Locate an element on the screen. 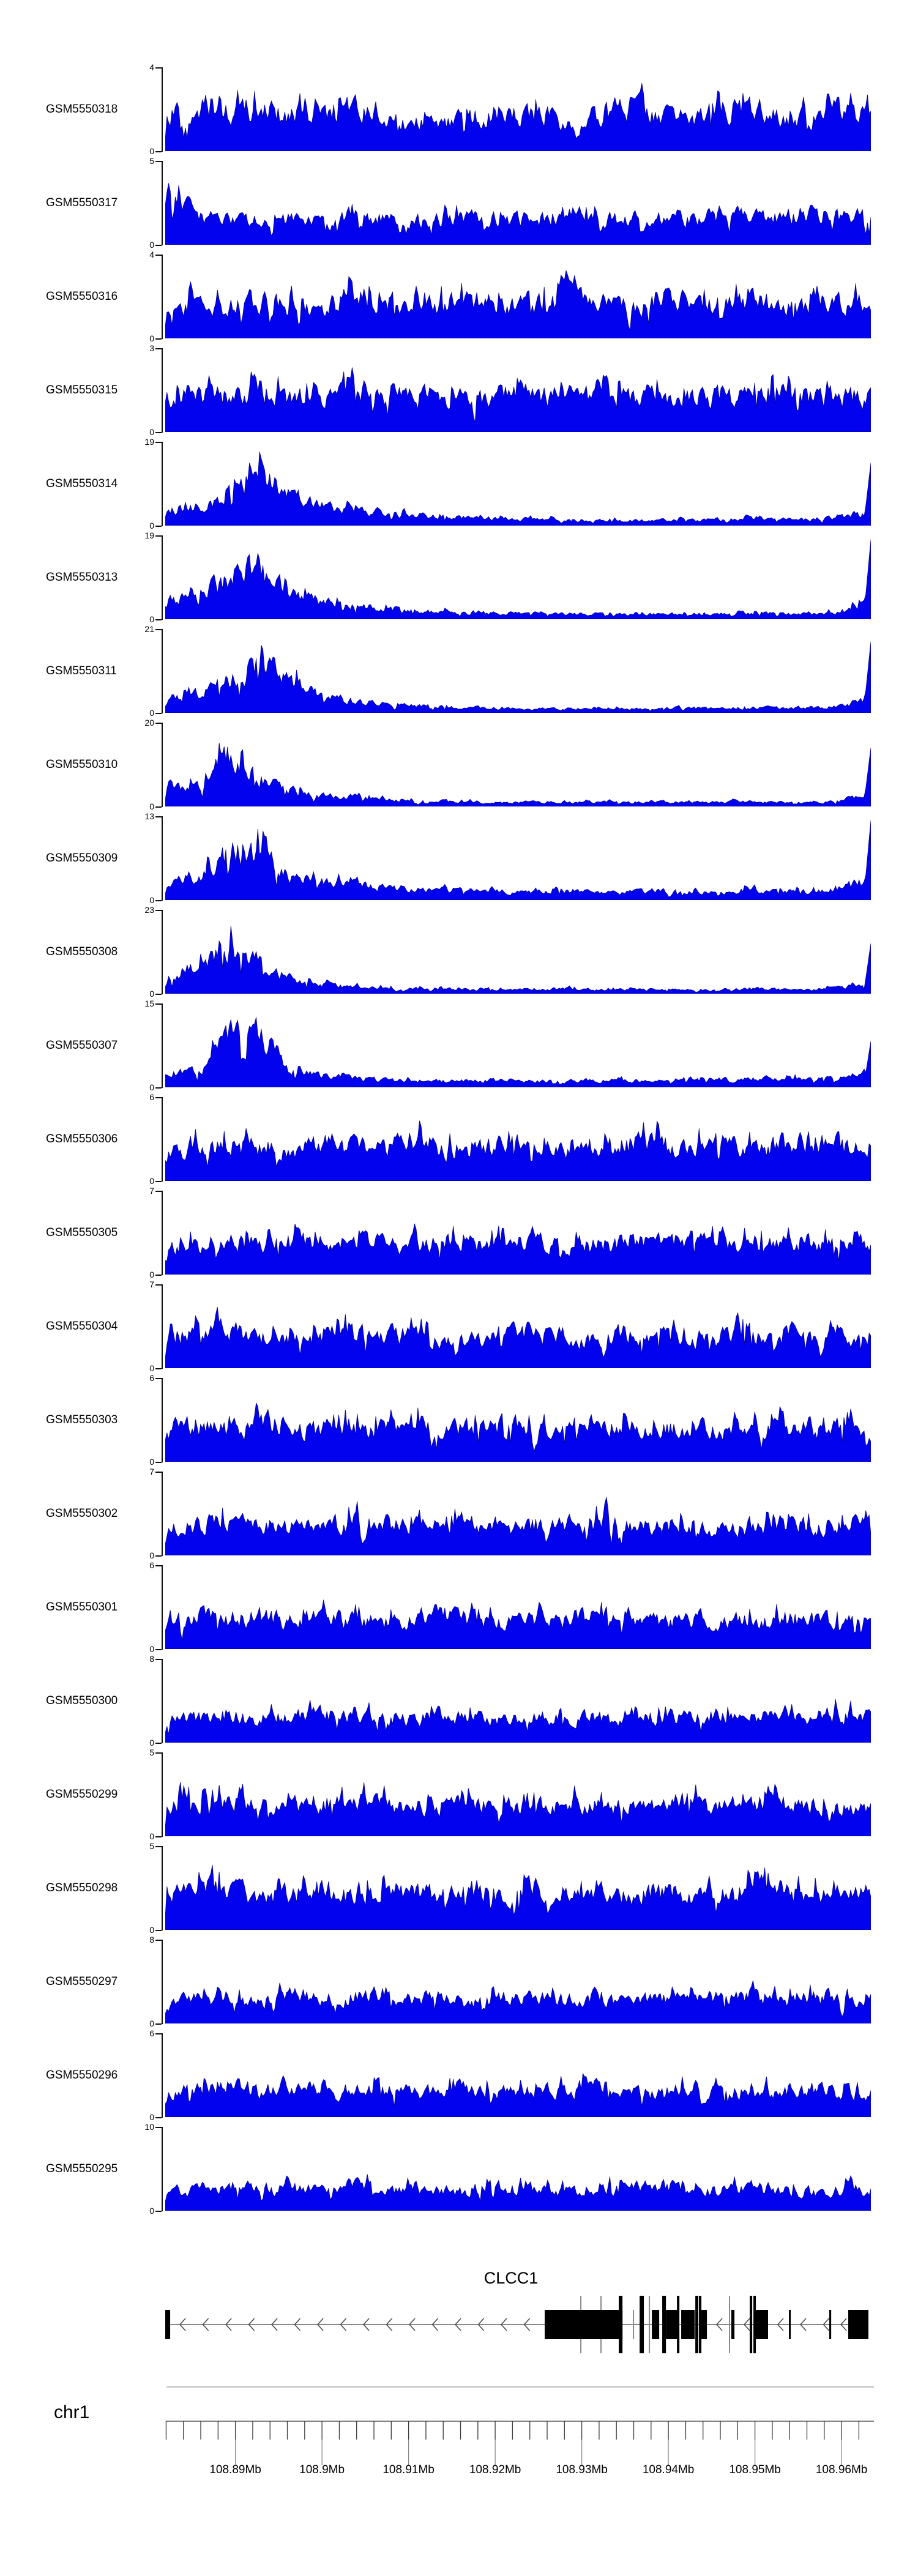 The image size is (918, 2576). ruler-coordinate-label: 108.89Mb is located at coordinates (235, 2469).